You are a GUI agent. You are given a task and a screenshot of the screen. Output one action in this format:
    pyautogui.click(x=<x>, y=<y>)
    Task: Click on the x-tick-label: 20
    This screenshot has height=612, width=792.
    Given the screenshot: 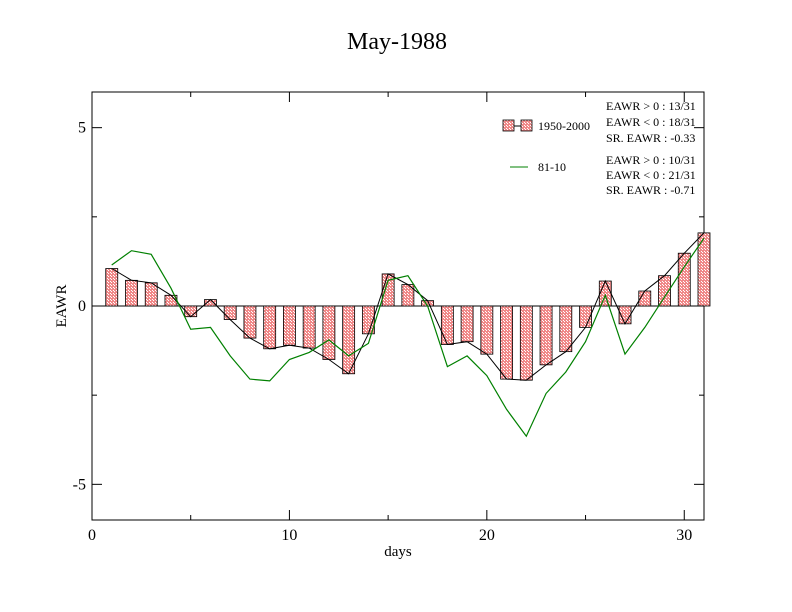 What is the action you would take?
    pyautogui.click(x=487, y=535)
    